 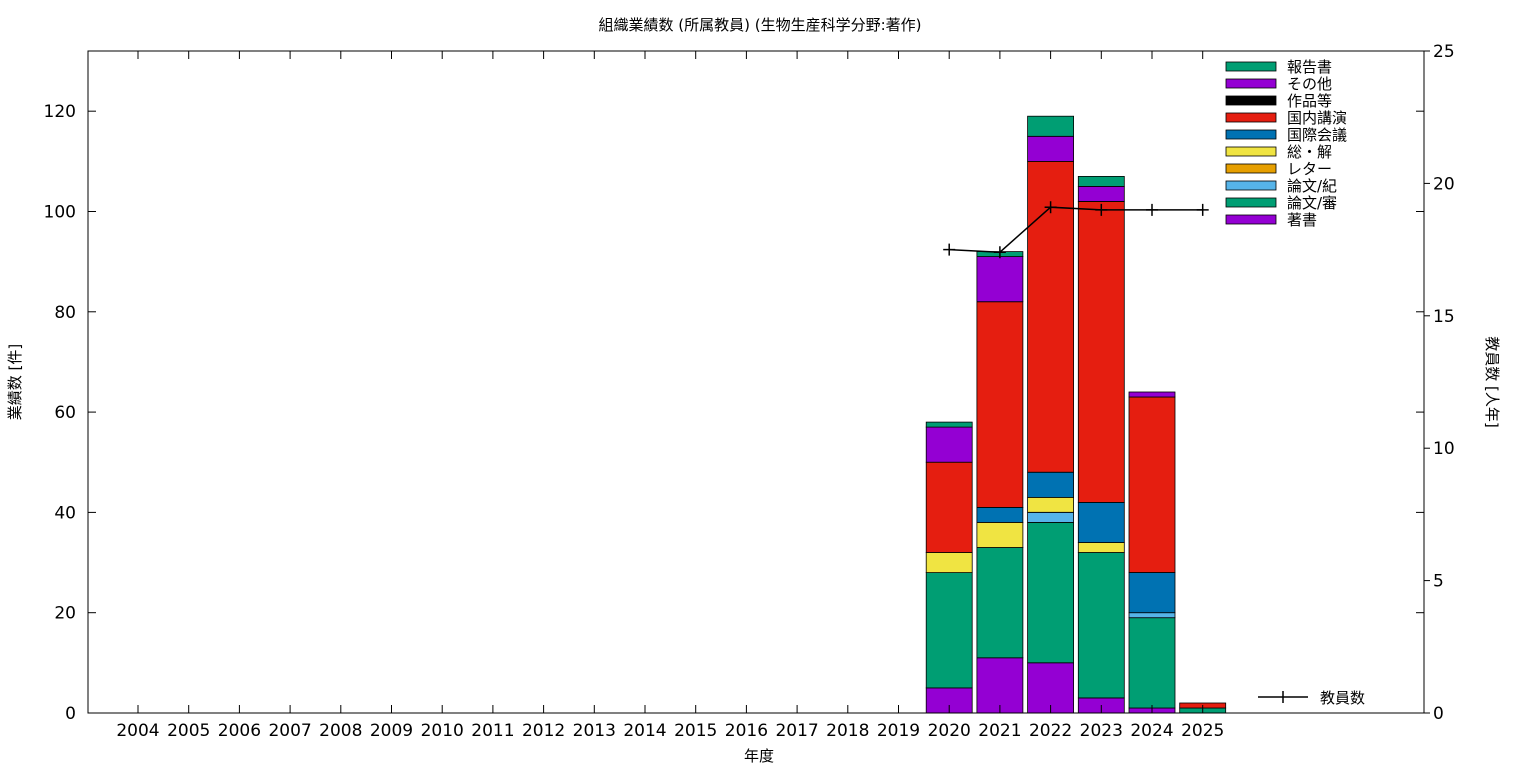 What do you see at coordinates (1312, 186) in the screenshot?
I see `legend-label: 論文/紀` at bounding box center [1312, 186].